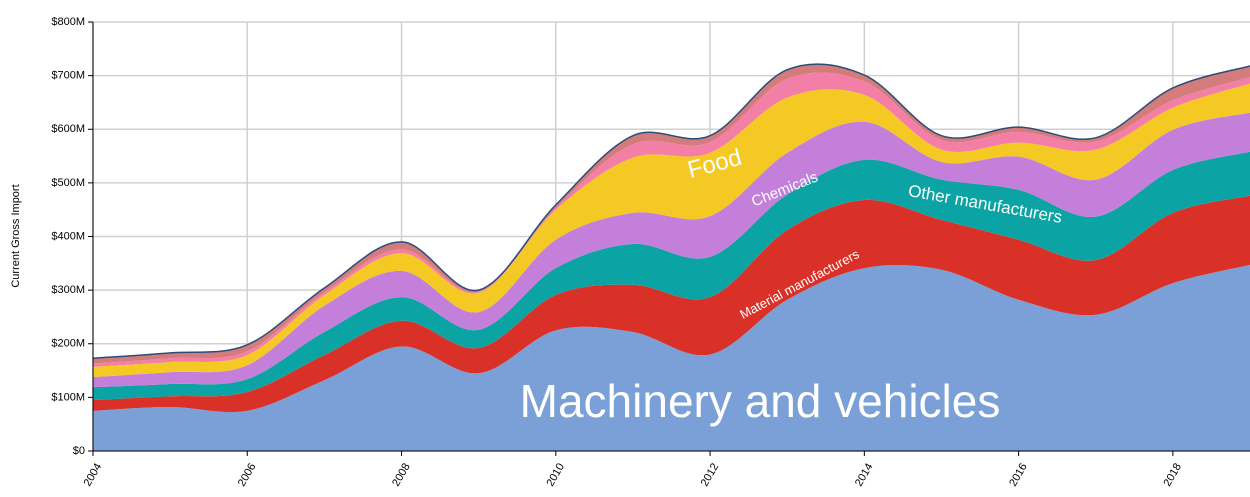  Describe the element at coordinates (555, 474) in the screenshot. I see `x-tick-label: 2010` at that location.